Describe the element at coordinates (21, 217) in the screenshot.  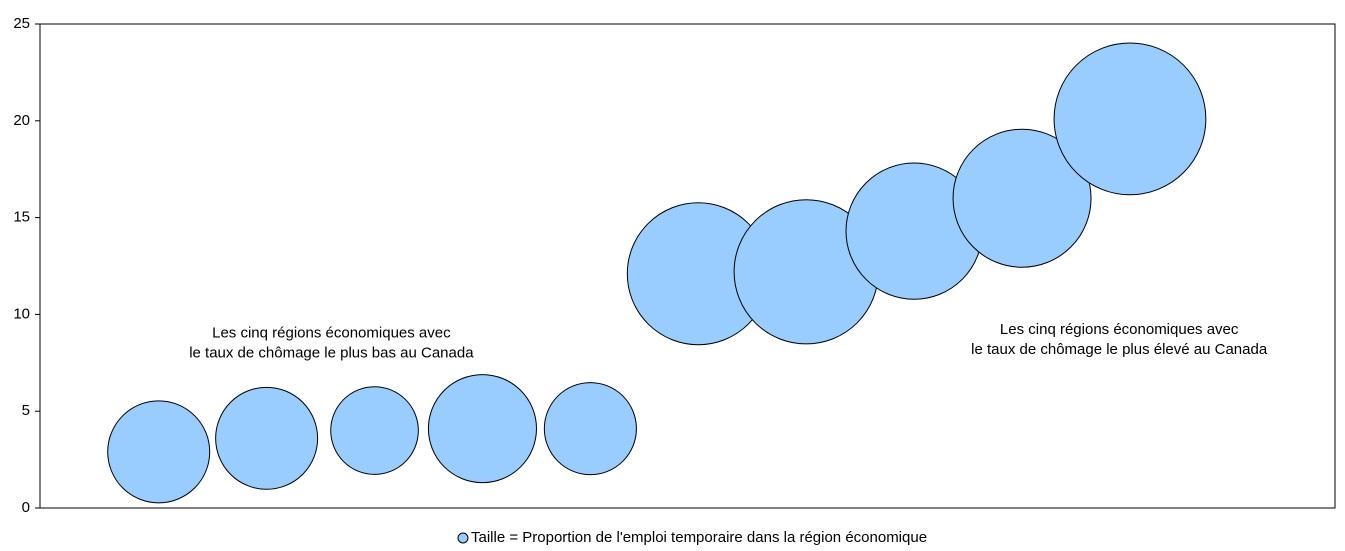
I see `y-tick-label: 15` at that location.